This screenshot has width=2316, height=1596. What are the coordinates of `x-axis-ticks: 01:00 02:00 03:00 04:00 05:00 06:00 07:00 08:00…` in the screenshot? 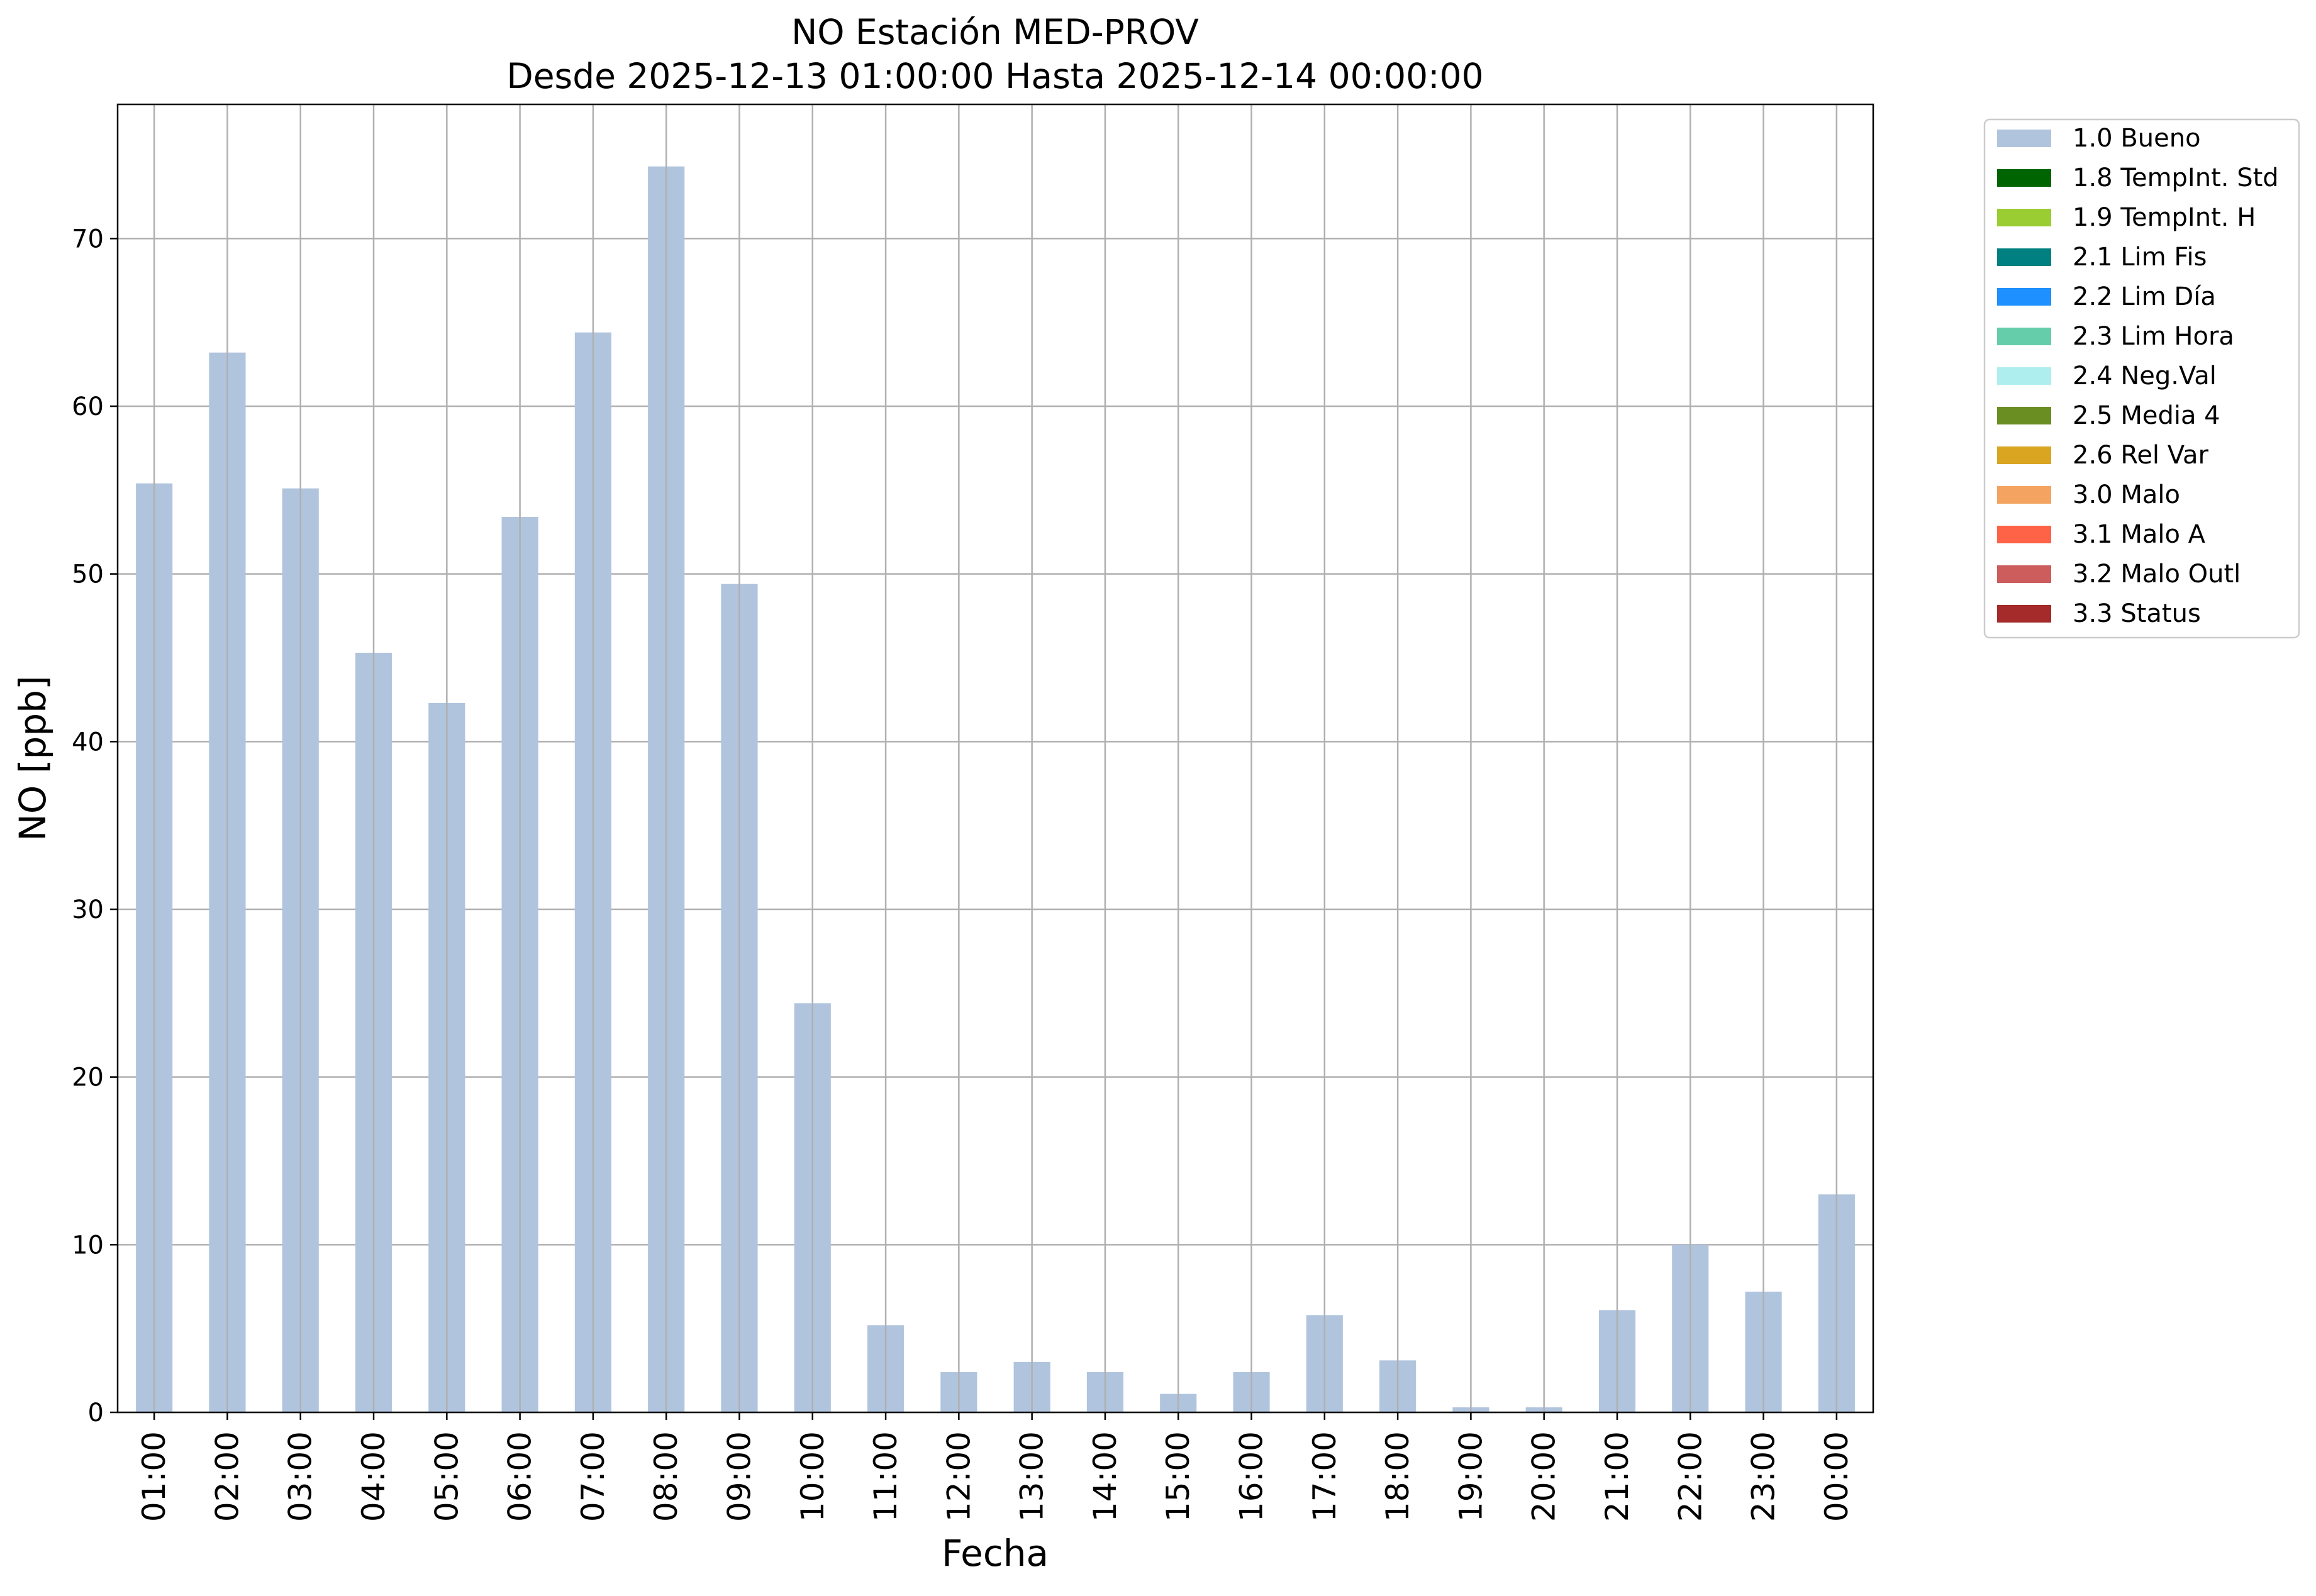 It's located at (995, 1467).